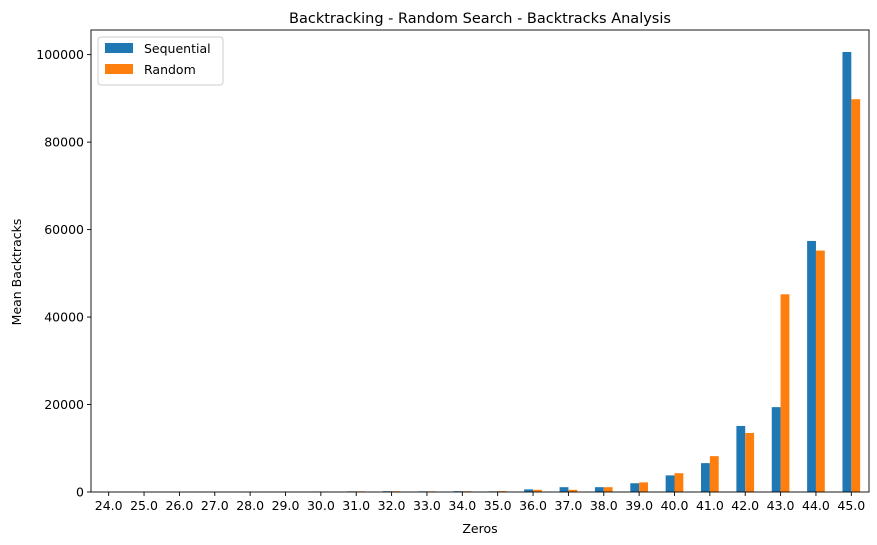 The width and height of the screenshot is (877, 545). What do you see at coordinates (847, 272) in the screenshot?
I see `bar-sequential-45.0` at bounding box center [847, 272].